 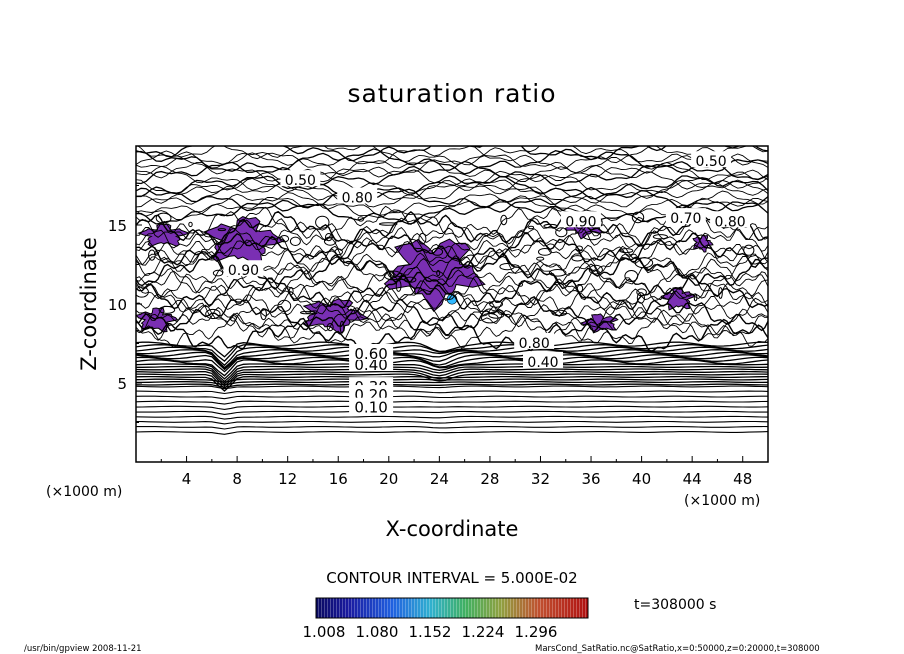 I want to click on x-tick-label: 28, so click(x=489, y=479).